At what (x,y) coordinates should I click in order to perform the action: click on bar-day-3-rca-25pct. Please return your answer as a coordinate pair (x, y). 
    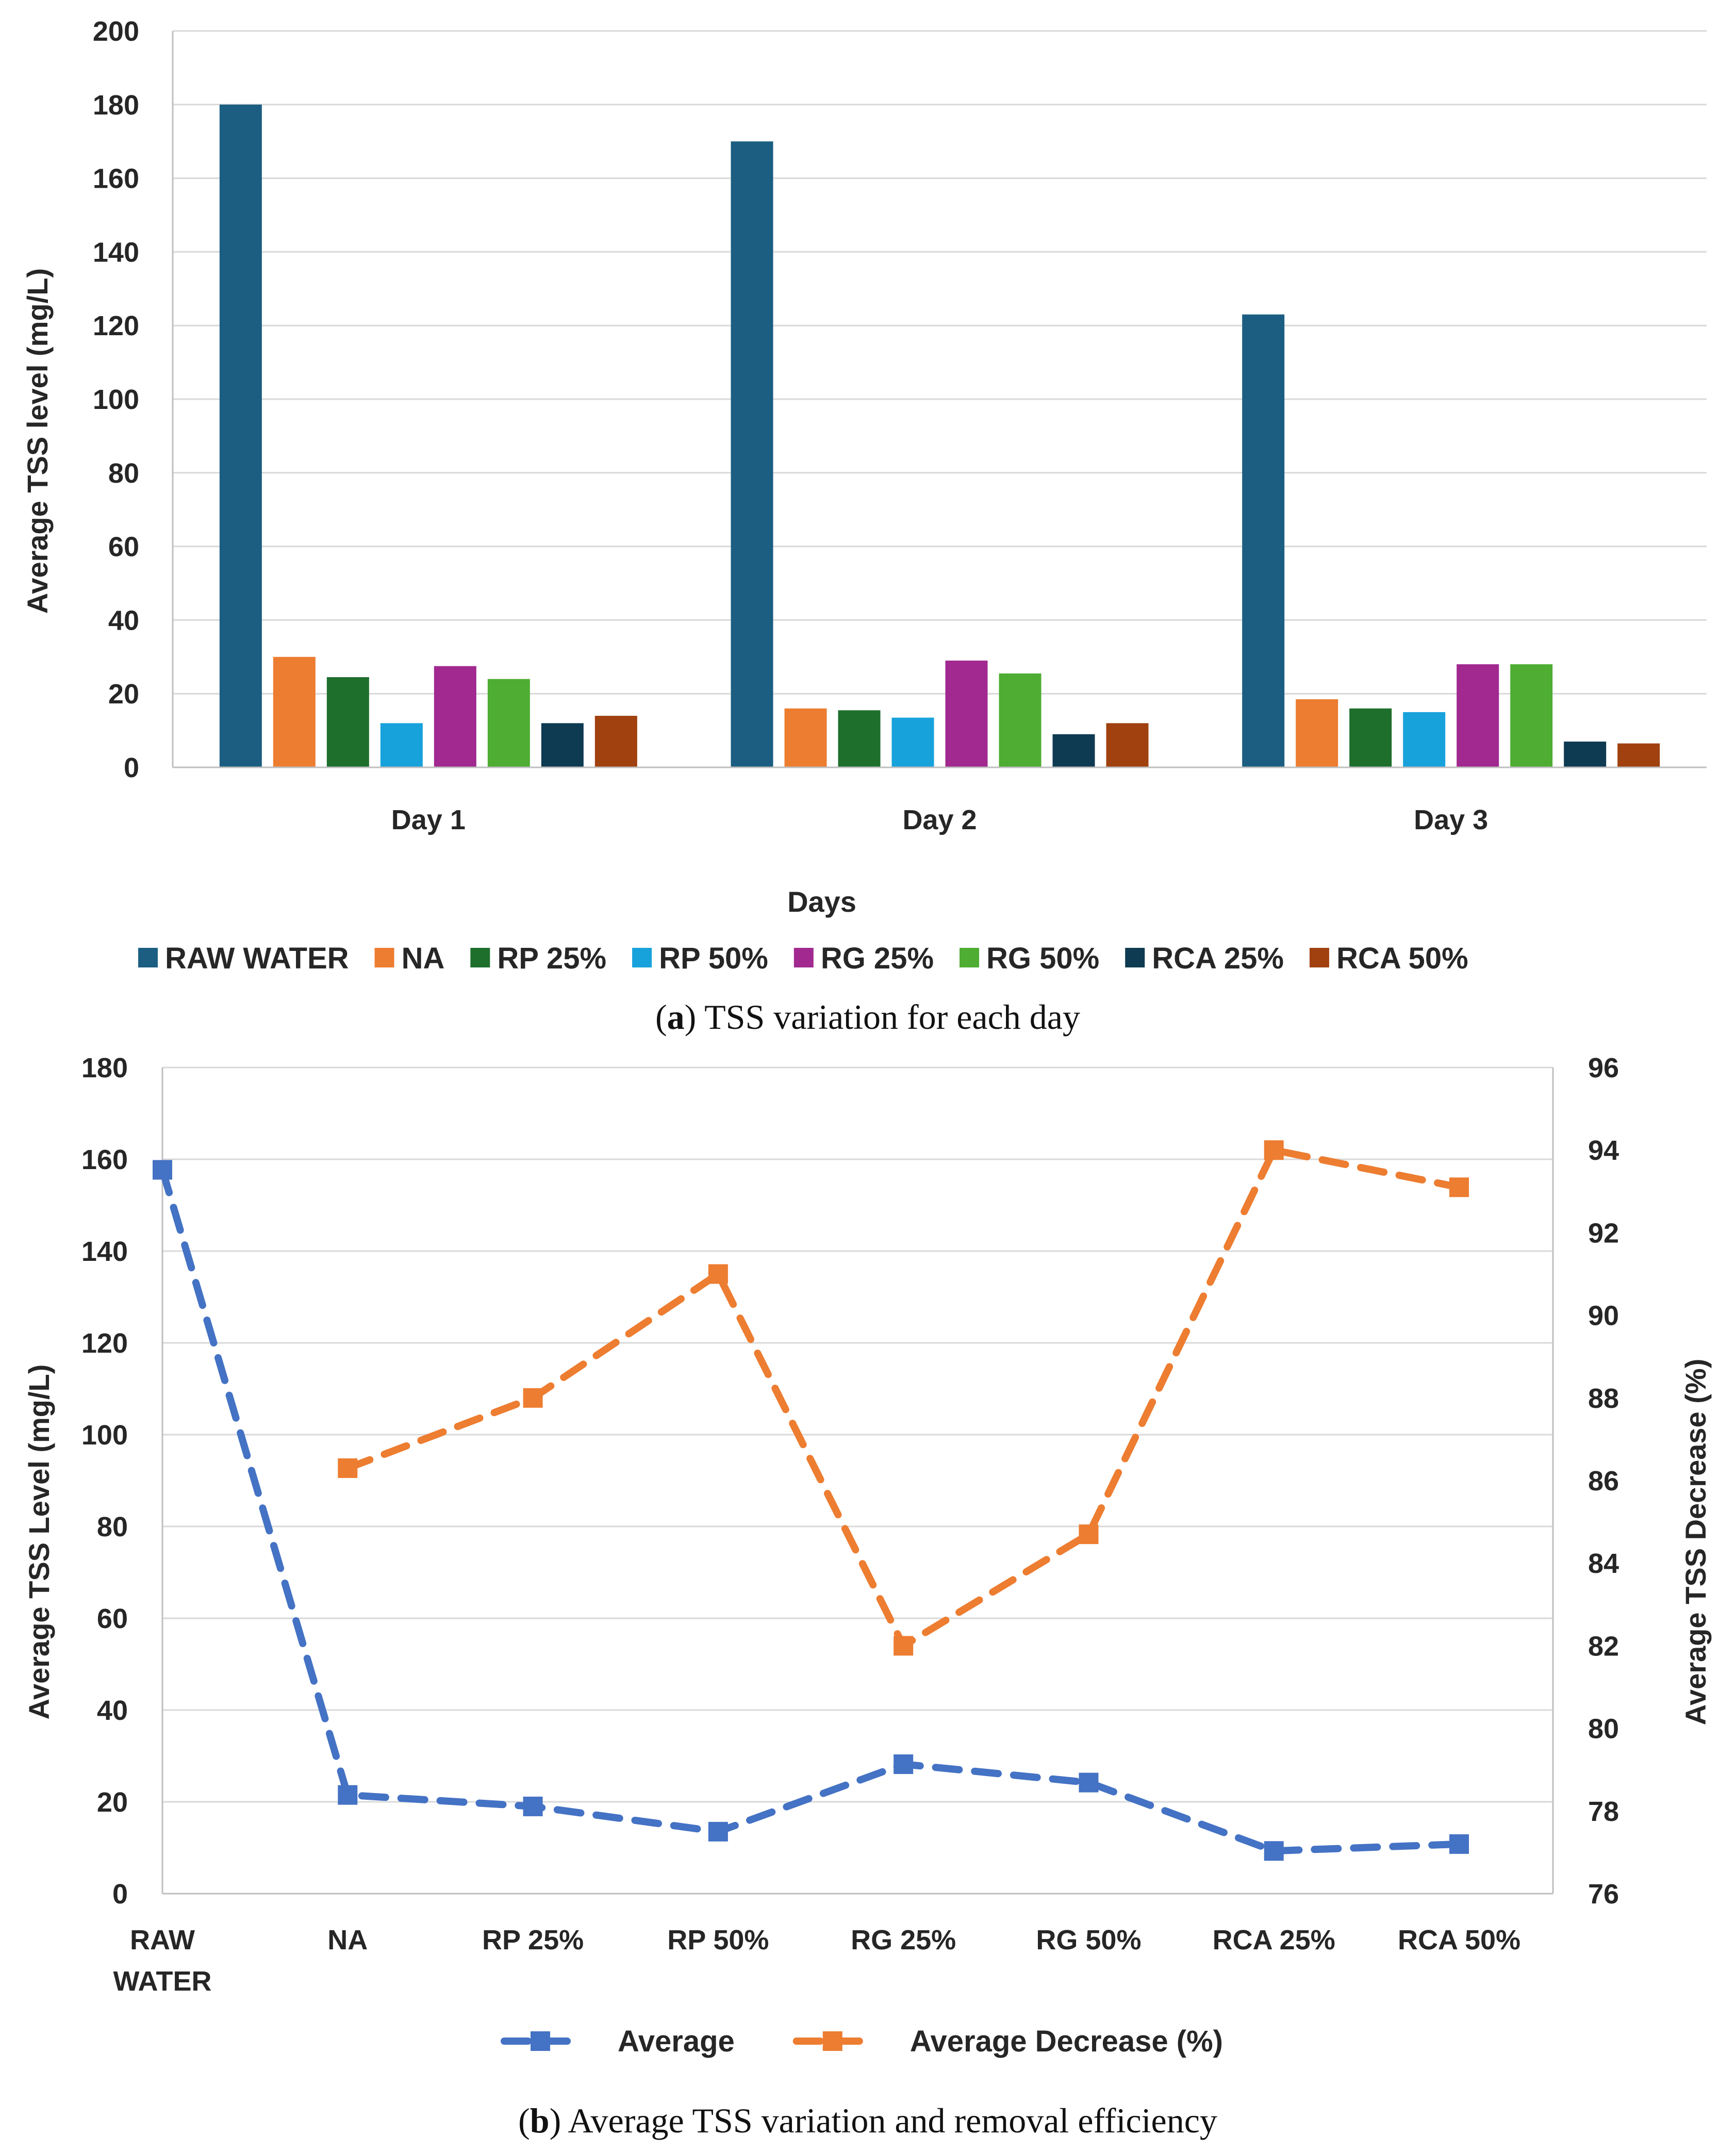
    Looking at the image, I should click on (1585, 755).